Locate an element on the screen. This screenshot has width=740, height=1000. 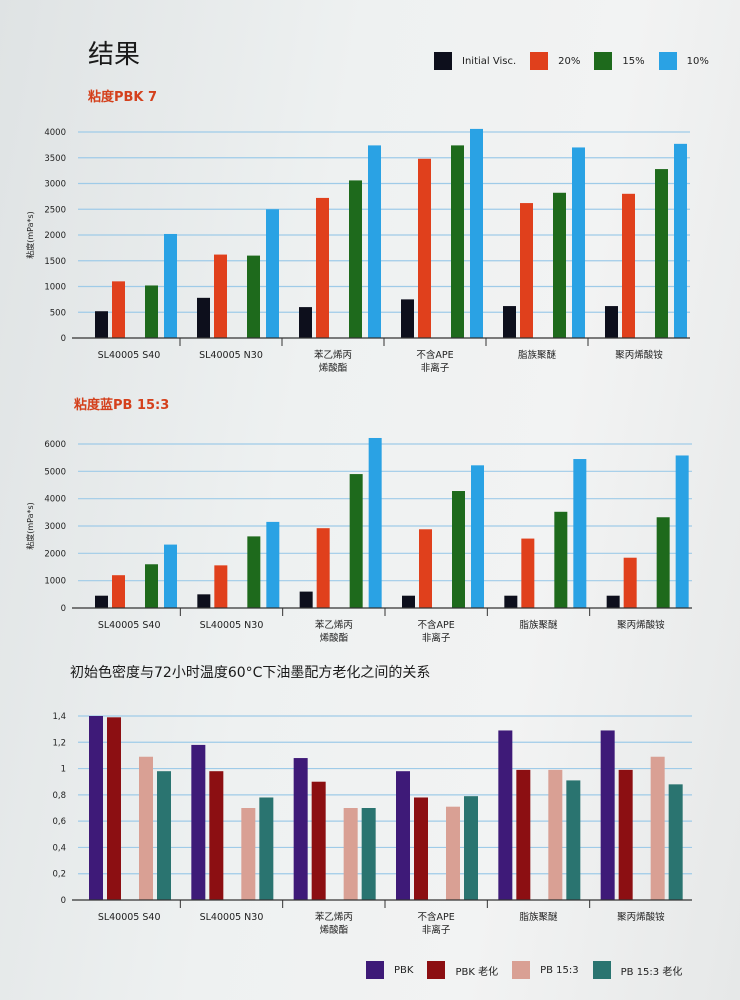
legend-bottom: PBK PBK 老化 PB 15:3 PB 15:3 老化 is located at coordinates (517, 970).